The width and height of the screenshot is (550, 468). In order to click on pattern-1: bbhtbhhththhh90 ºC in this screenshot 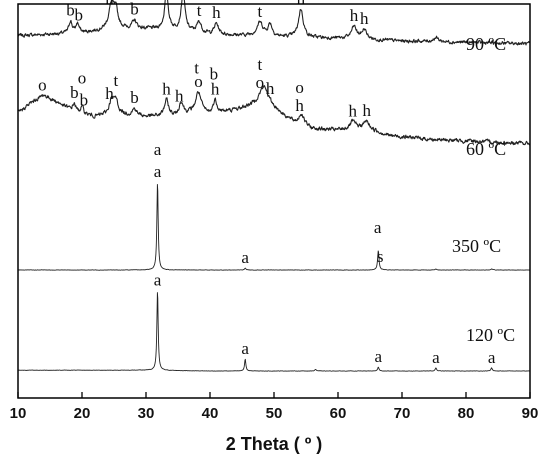, I will do `click(274, 27)`.